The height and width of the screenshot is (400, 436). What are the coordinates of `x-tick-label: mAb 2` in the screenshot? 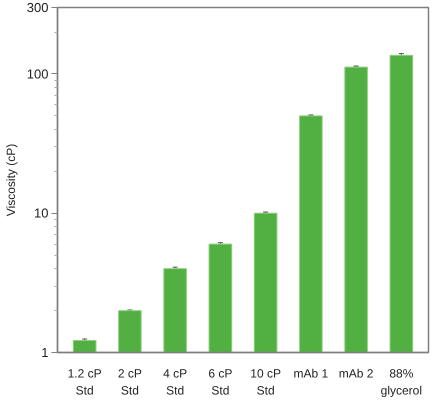 It's located at (356, 373).